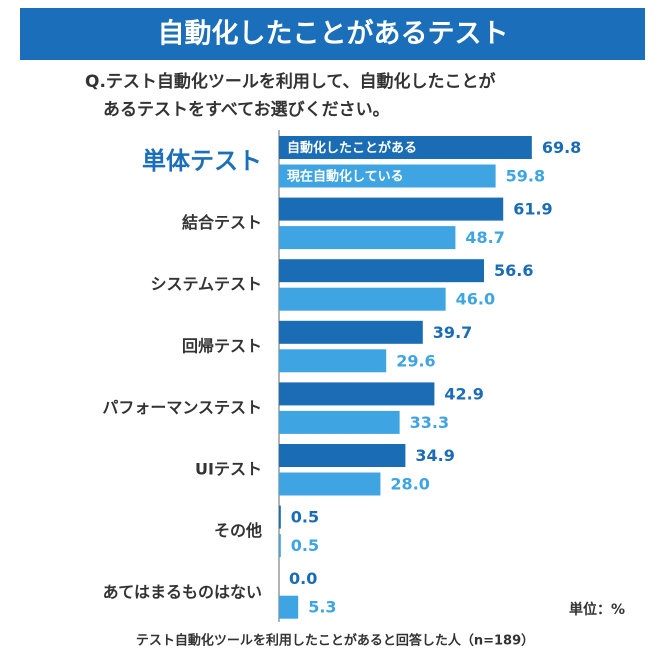  I want to click on question: Q.テスト自動化ツールを利用して、自動化したことが, so click(290, 81).